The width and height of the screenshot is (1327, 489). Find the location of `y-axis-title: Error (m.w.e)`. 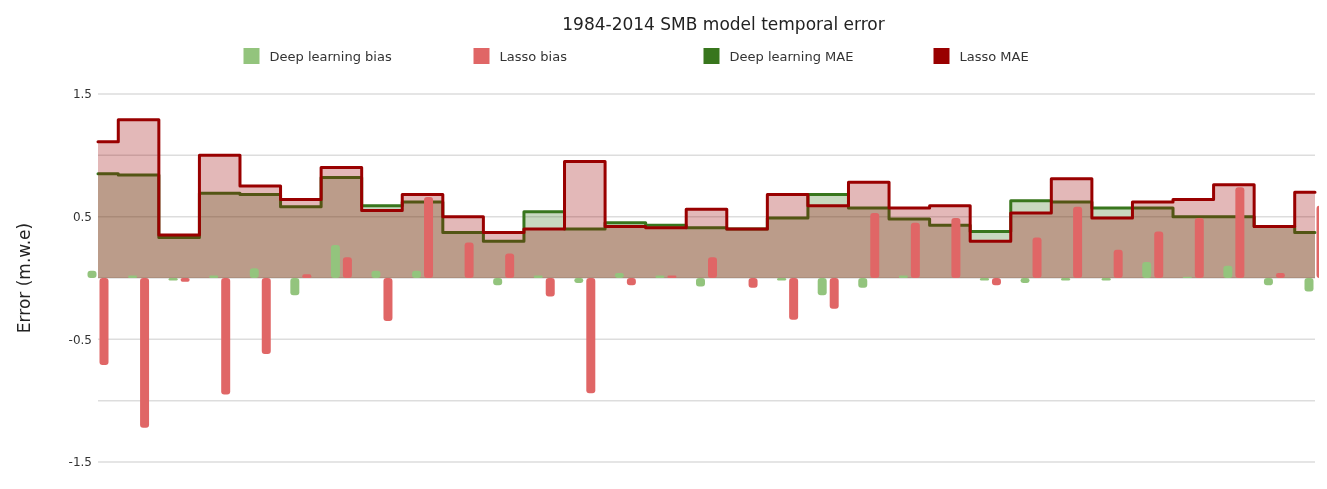

y-axis-title: Error (m.w.e) is located at coordinates (24, 278).